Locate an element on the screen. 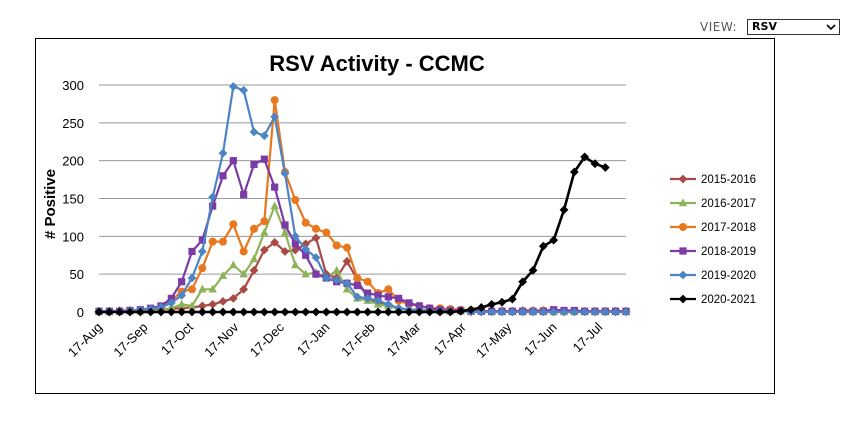 This screenshot has height=421, width=855. y-tick-label: 150 is located at coordinates (73, 199).